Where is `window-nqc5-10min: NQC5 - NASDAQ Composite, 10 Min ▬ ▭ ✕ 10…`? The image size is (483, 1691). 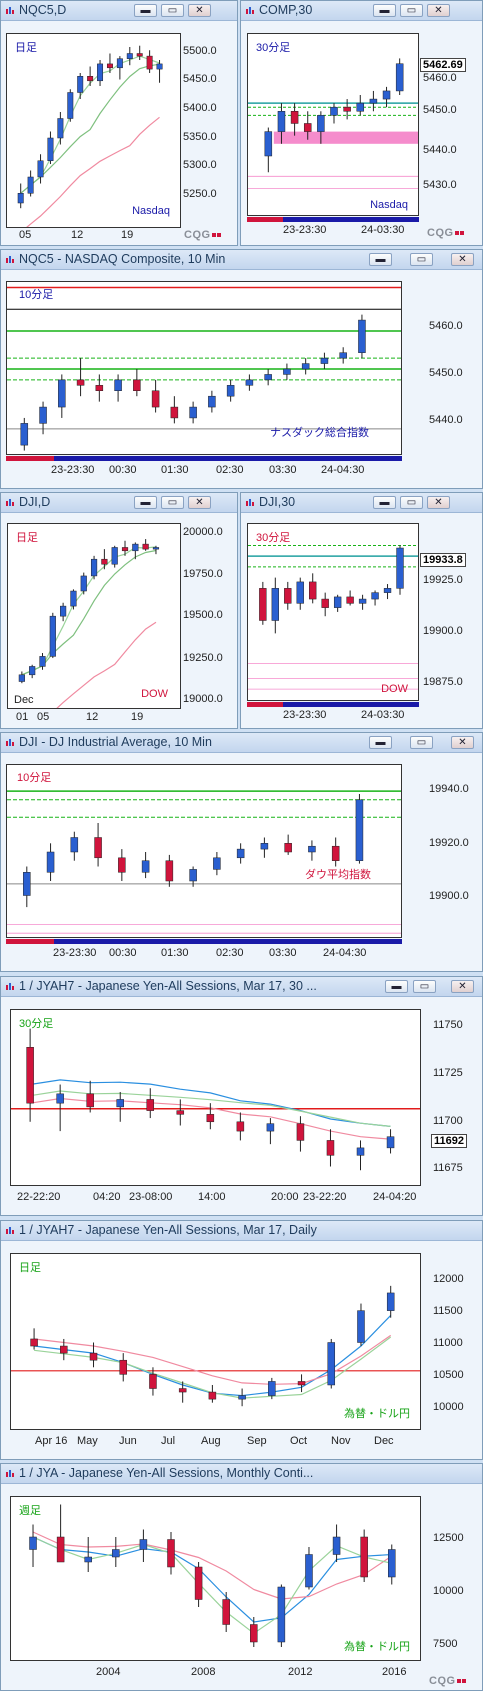 window-nqc5-10min: NQC5 - NASDAQ Composite, 10 Min ▬ ▭ ✕ 10… is located at coordinates (241, 369).